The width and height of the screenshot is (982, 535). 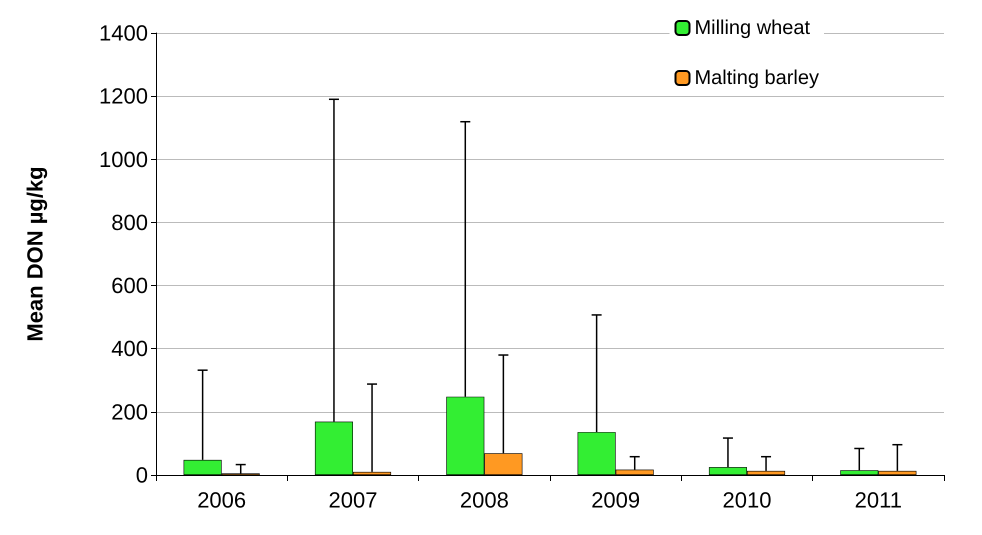 I want to click on y-tick-label: 0, so click(x=142, y=475).